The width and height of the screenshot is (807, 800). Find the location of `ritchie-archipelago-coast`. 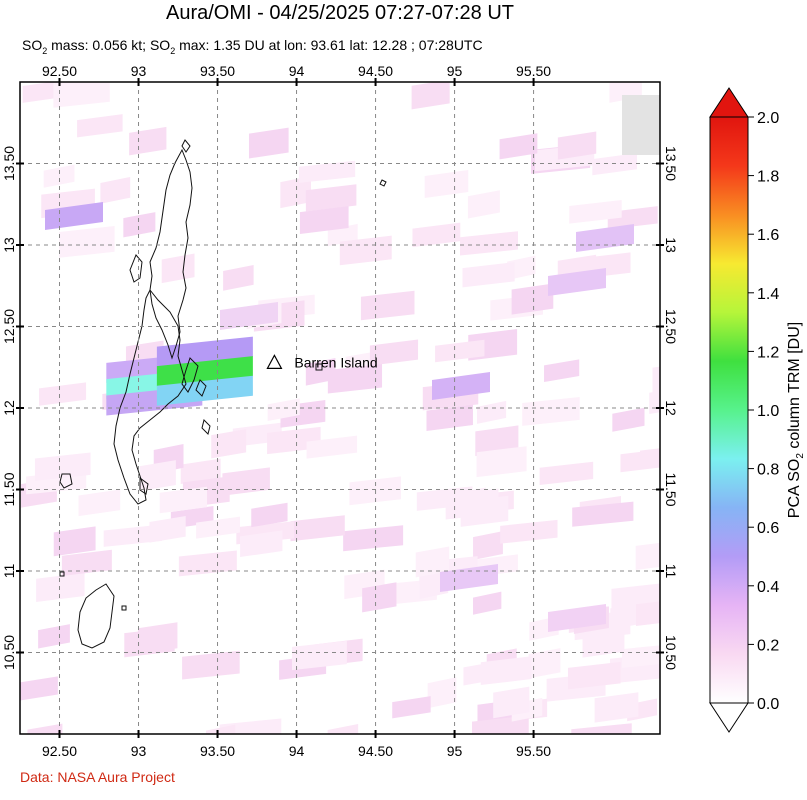

ritchie-archipelago-coast is located at coordinates (190, 375).